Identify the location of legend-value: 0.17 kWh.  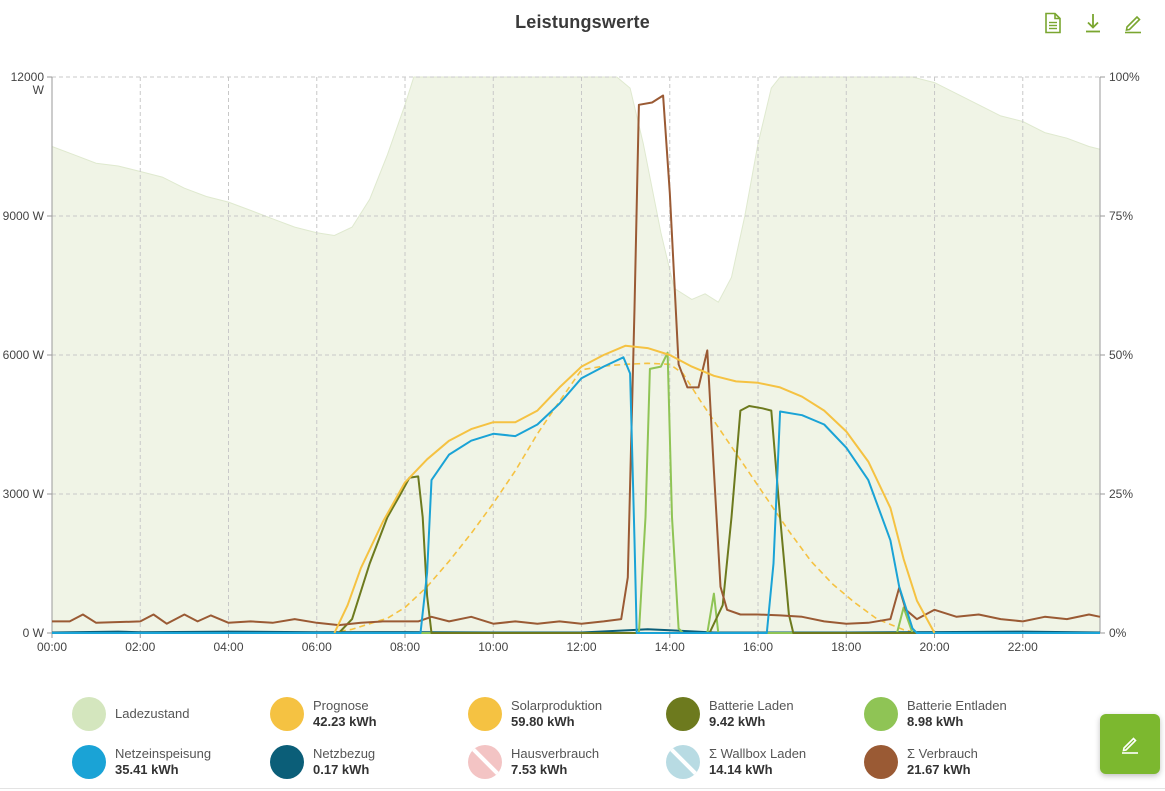
(341, 769).